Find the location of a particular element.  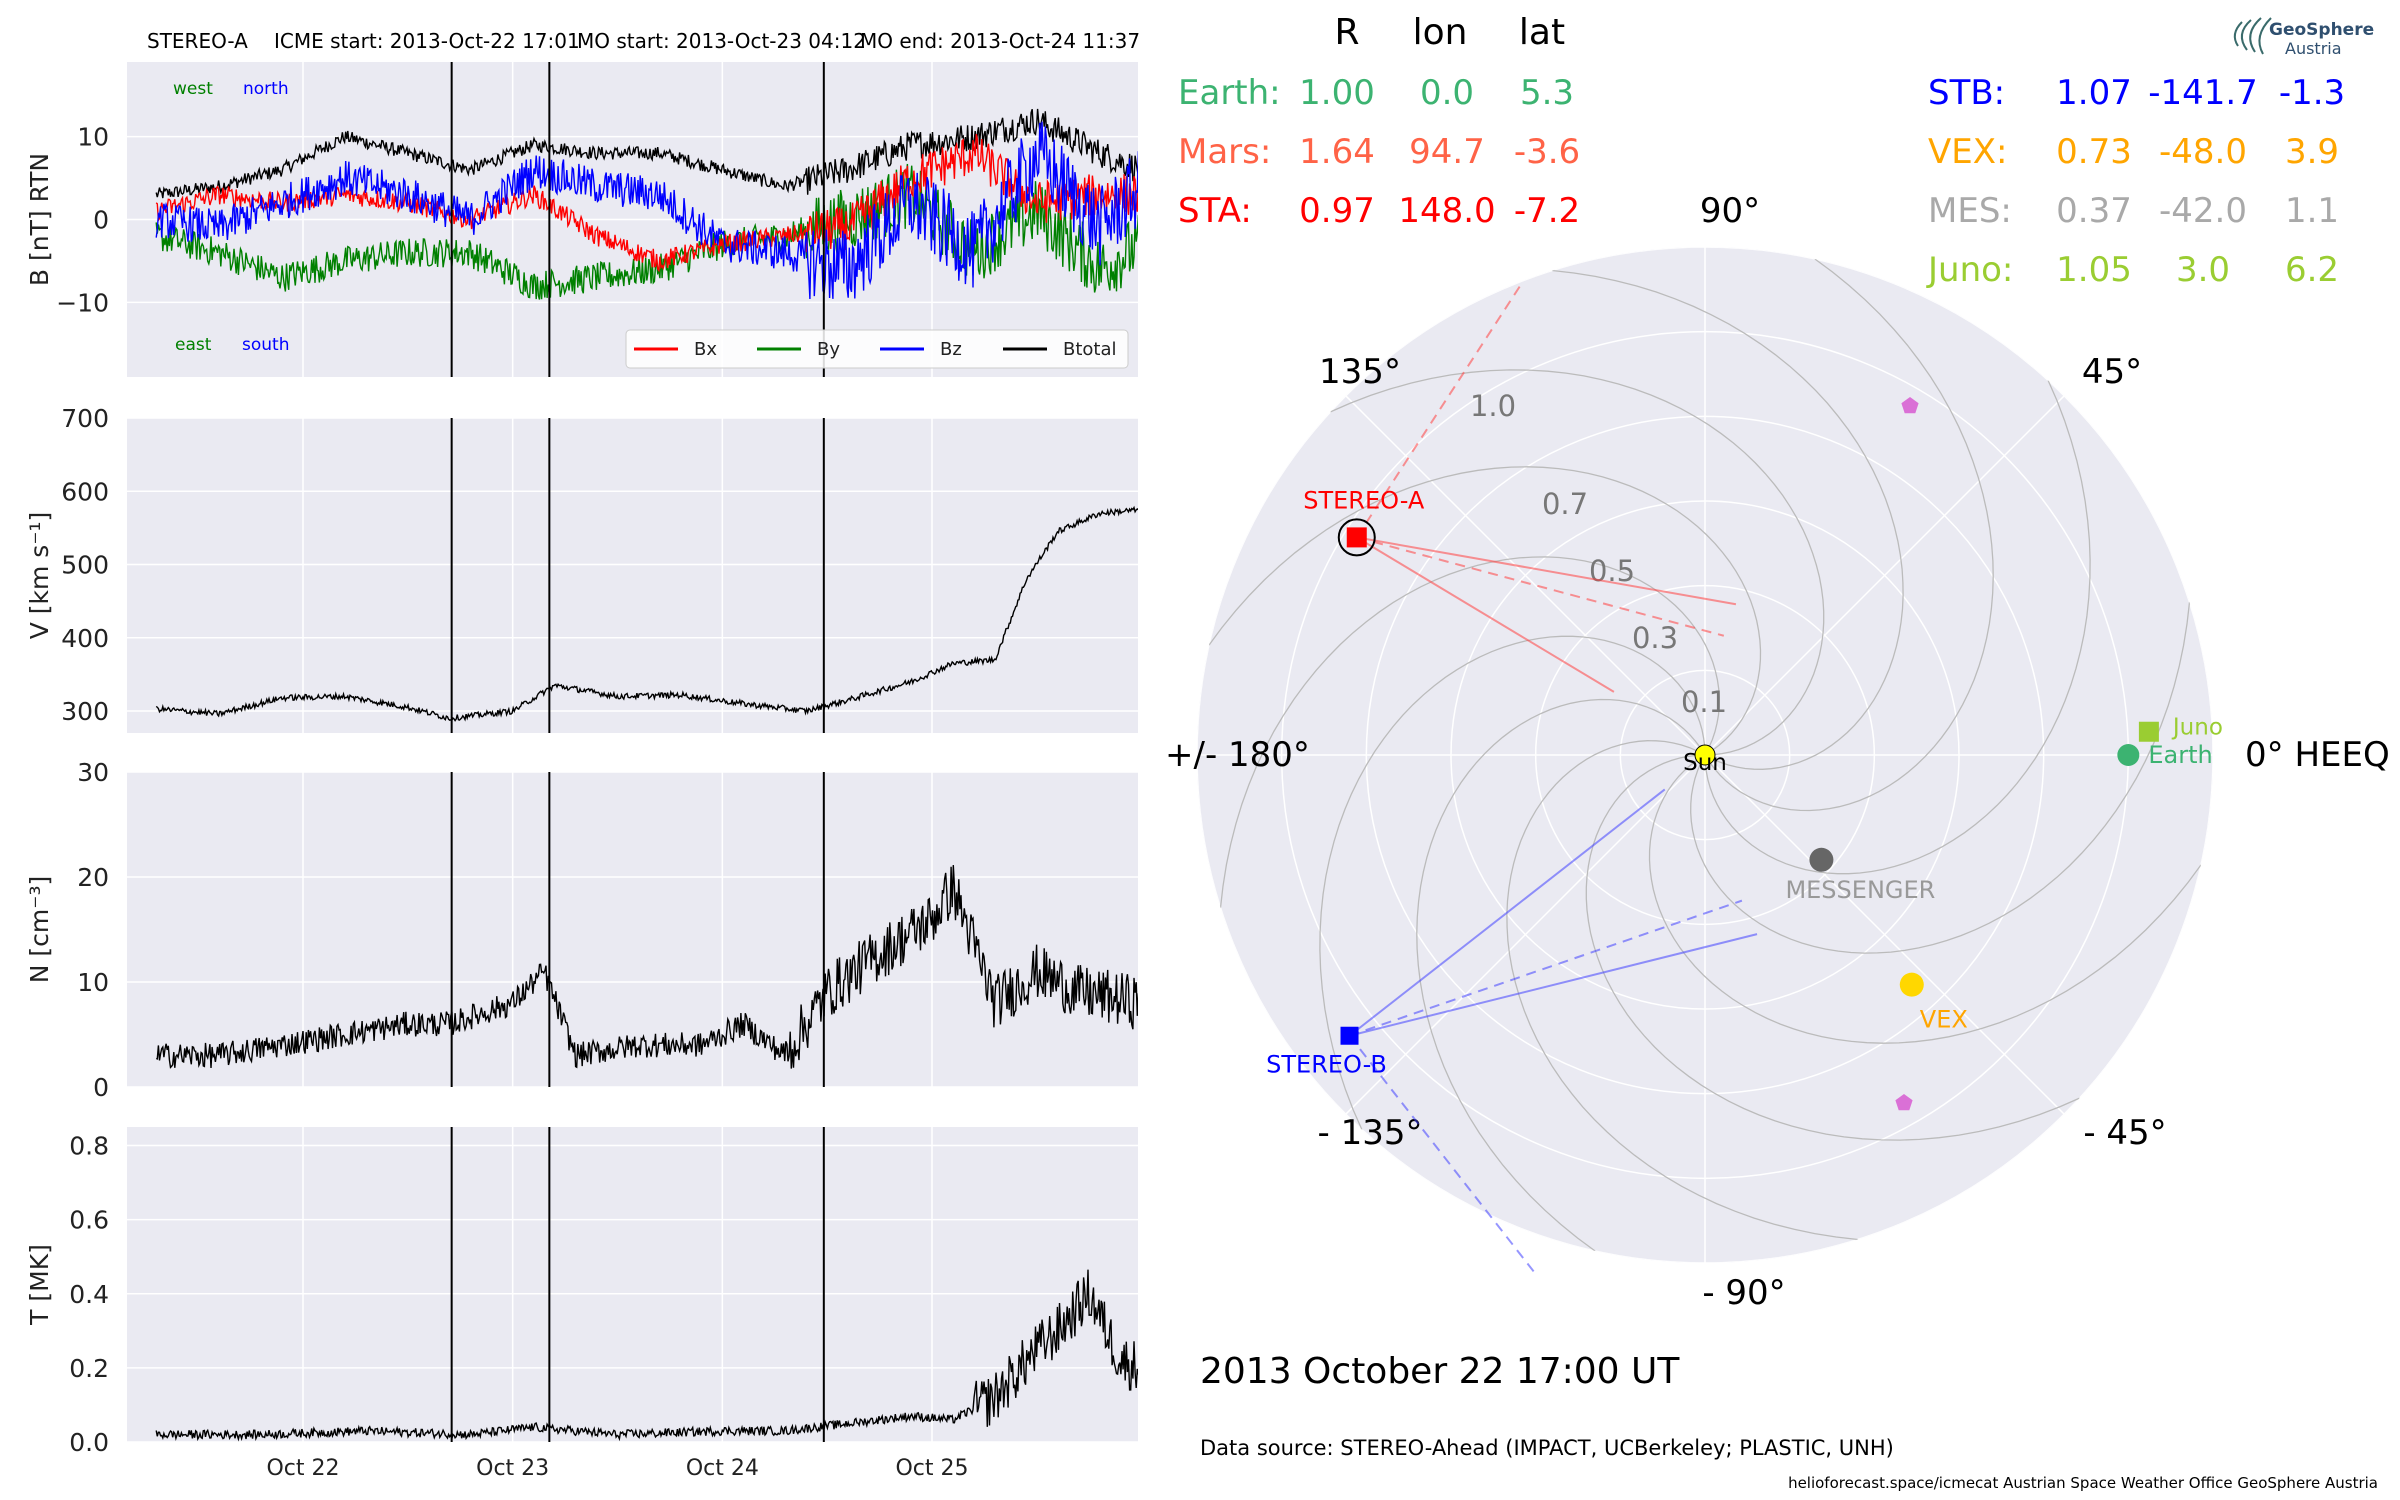

geosphere-logo: GeoSphere Austria is located at coordinates (2303, 37).